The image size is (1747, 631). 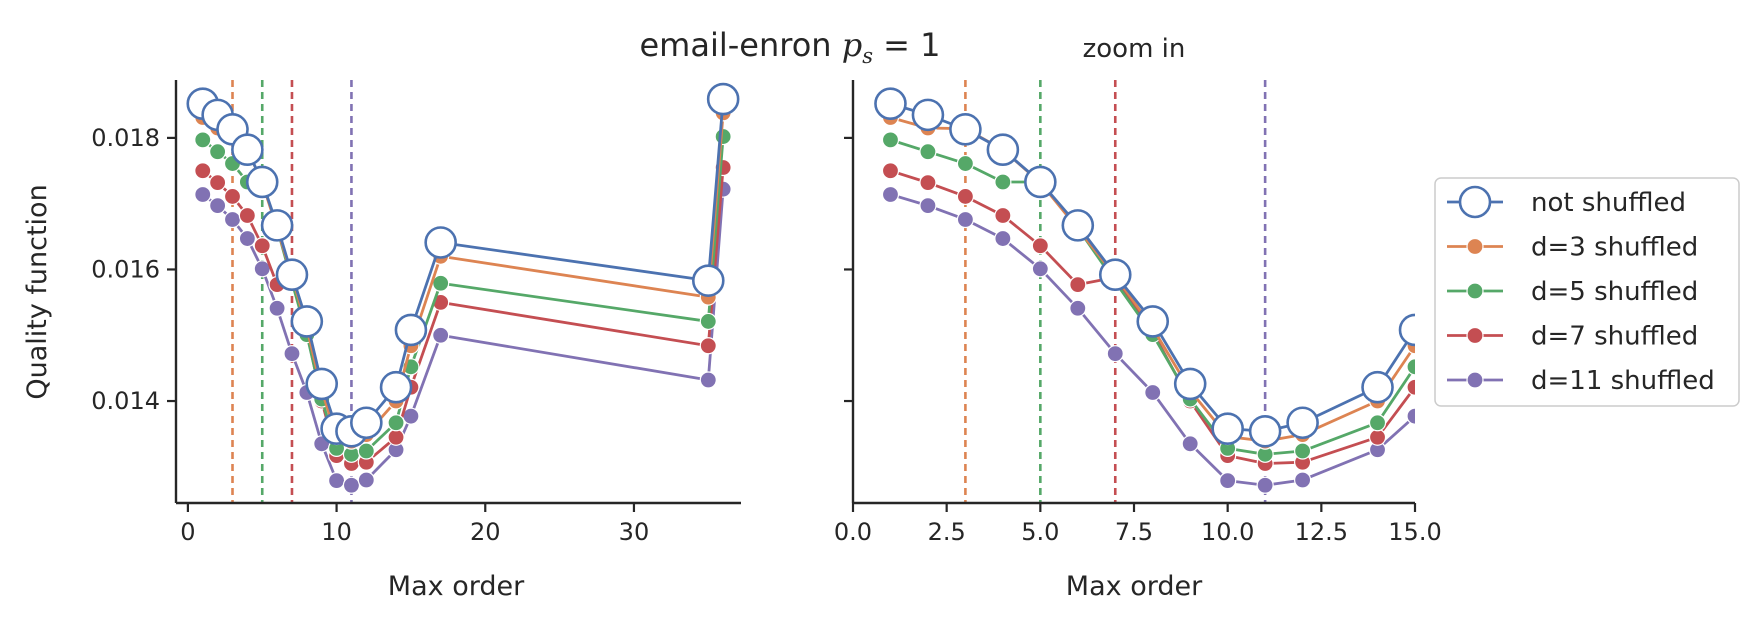 I want to click on legend-label-d-3-shuffled: d=3 shuffled, so click(x=1614, y=248).